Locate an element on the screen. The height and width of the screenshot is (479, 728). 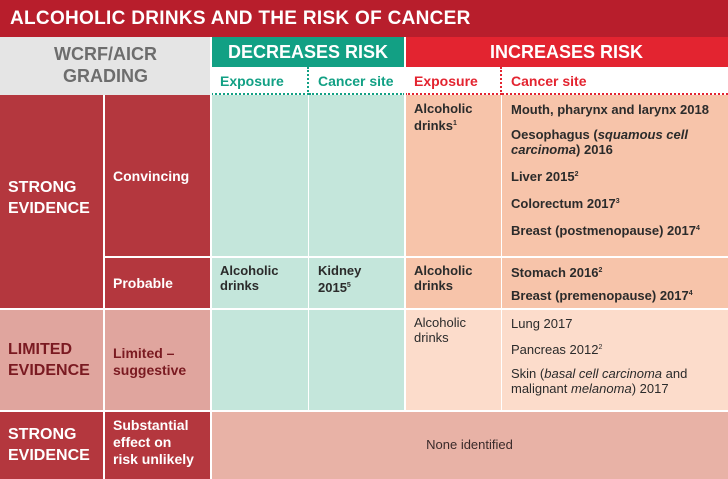
convincing-inc-exposure-cell: Alcoholic drinks1 is located at coordinates (453, 176).